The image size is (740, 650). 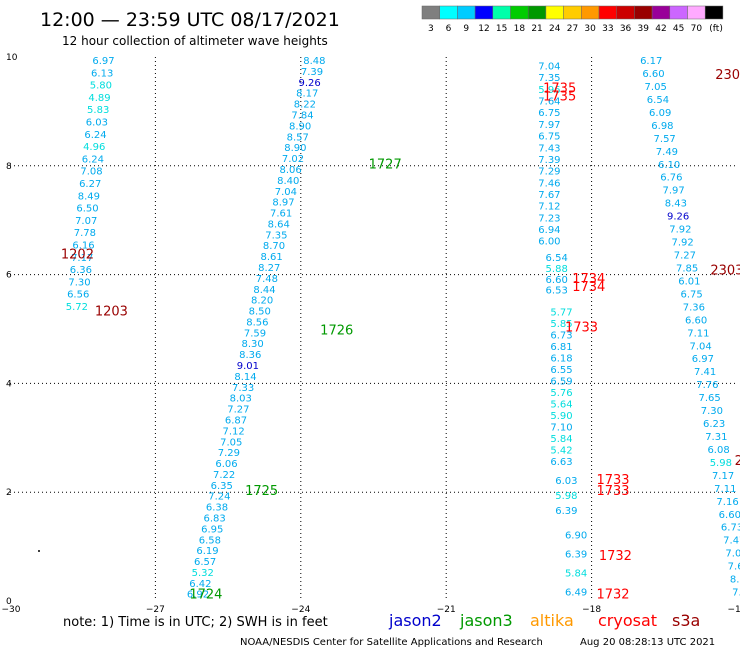 What do you see at coordinates (257, 322) in the screenshot?
I see `swh-value: 8.56` at bounding box center [257, 322].